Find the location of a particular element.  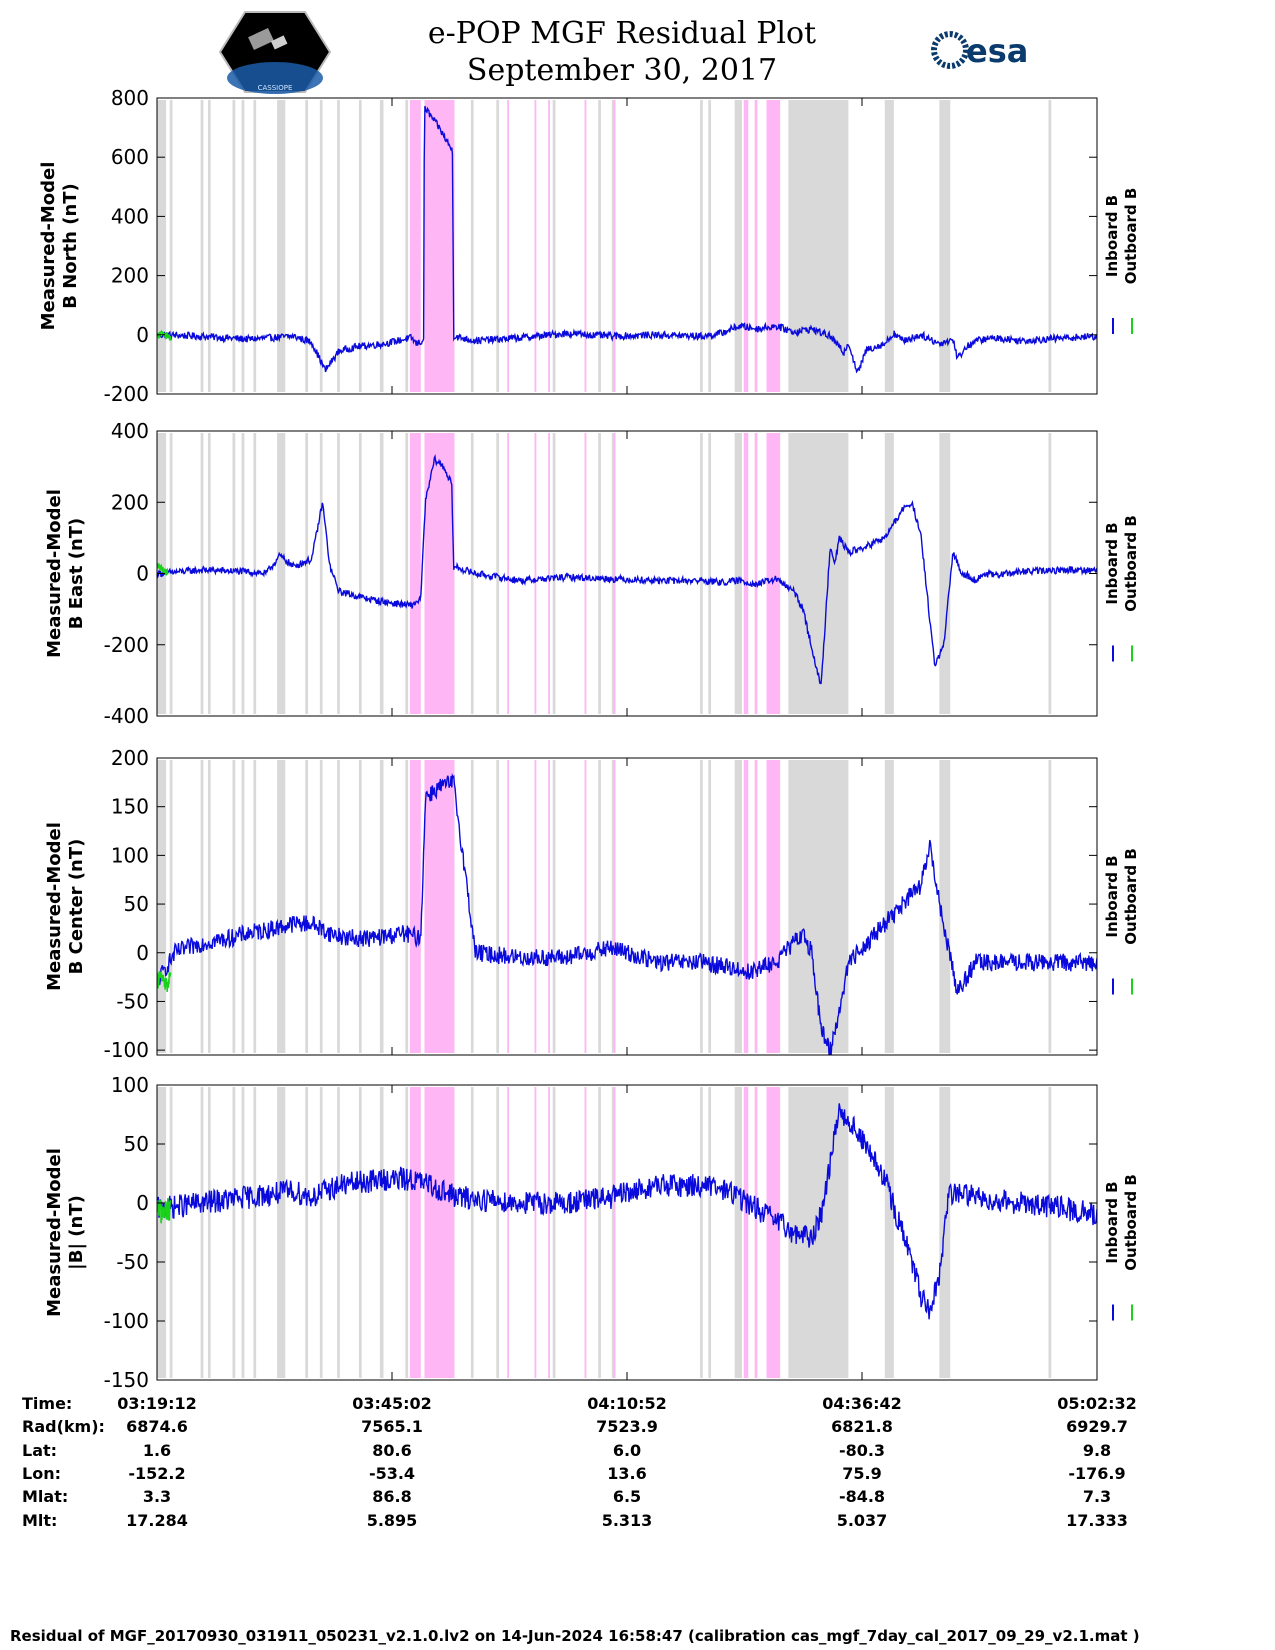

table-row-label: Mlt: is located at coordinates (39, 1520).